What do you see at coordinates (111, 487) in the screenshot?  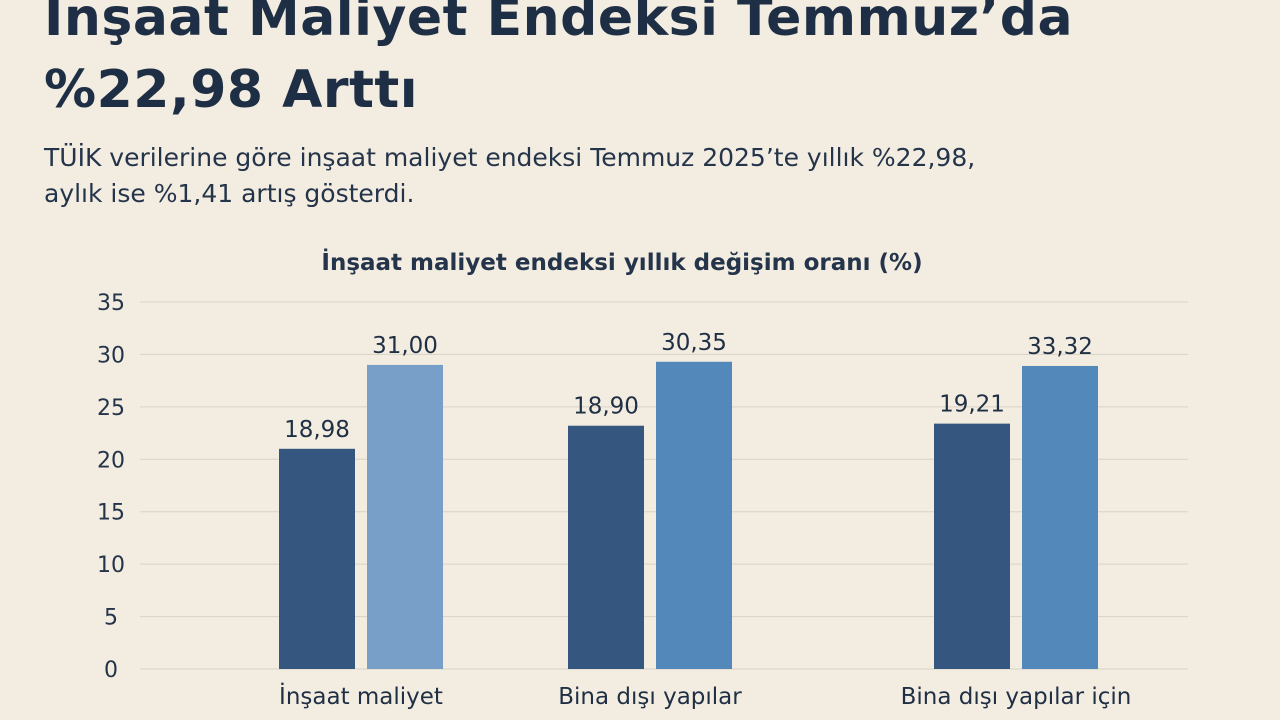 I see `y-axis-ticks: 0 5 10 15 20 25 30 35` at bounding box center [111, 487].